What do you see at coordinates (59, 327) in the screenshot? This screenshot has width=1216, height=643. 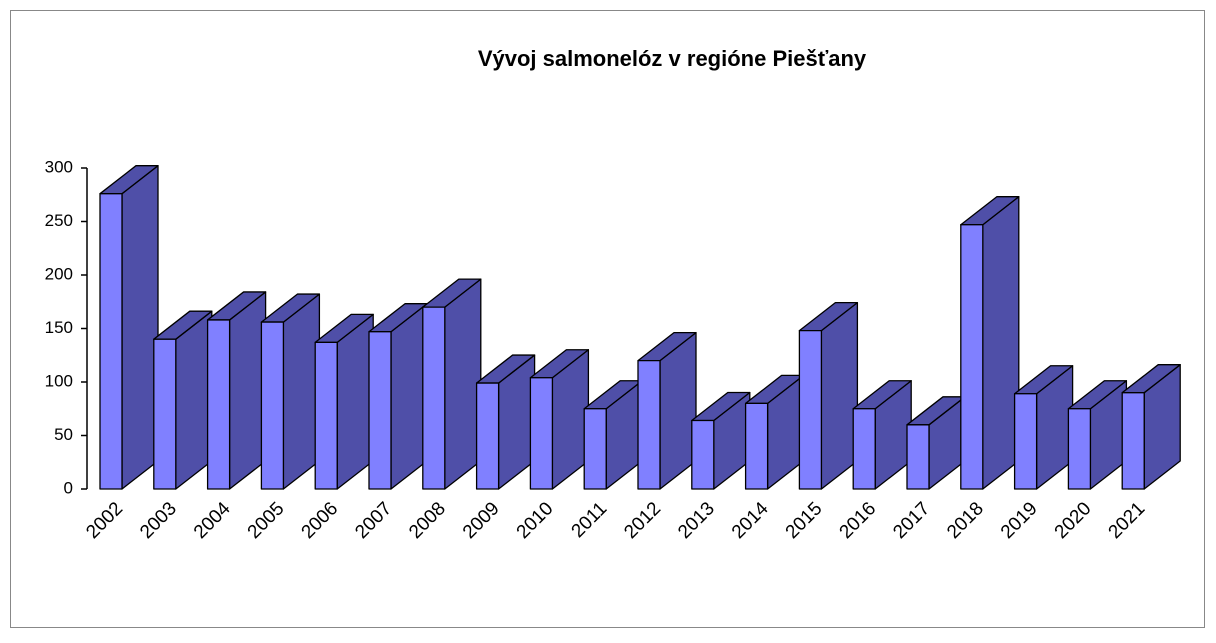 I see `y-tick-label: 150` at bounding box center [59, 327].